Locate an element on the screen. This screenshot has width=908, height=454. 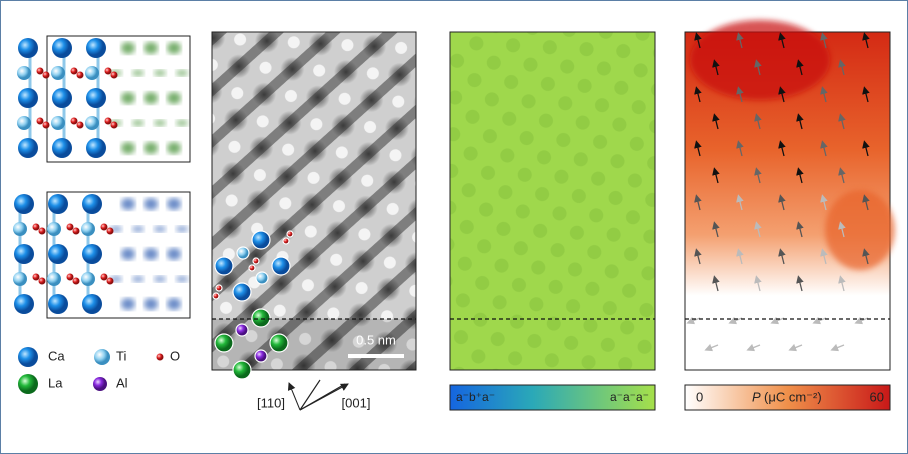
legend-label: La is located at coordinates (55, 382).